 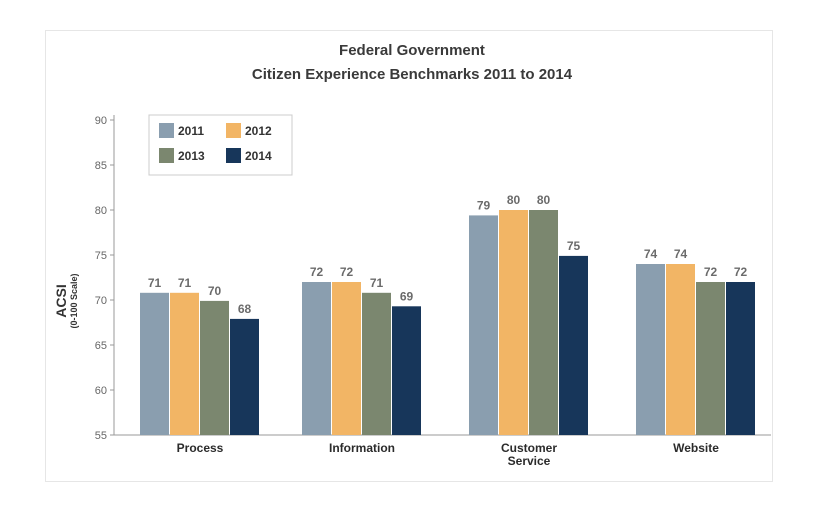 What do you see at coordinates (215, 291) in the screenshot?
I see `data-label: 70` at bounding box center [215, 291].